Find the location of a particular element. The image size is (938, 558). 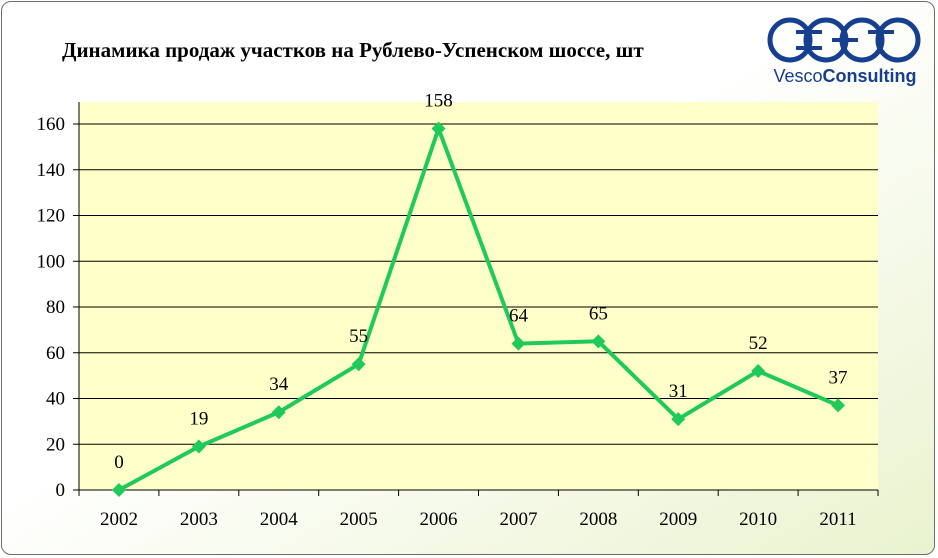

x-tick-label: 2010 is located at coordinates (758, 519).